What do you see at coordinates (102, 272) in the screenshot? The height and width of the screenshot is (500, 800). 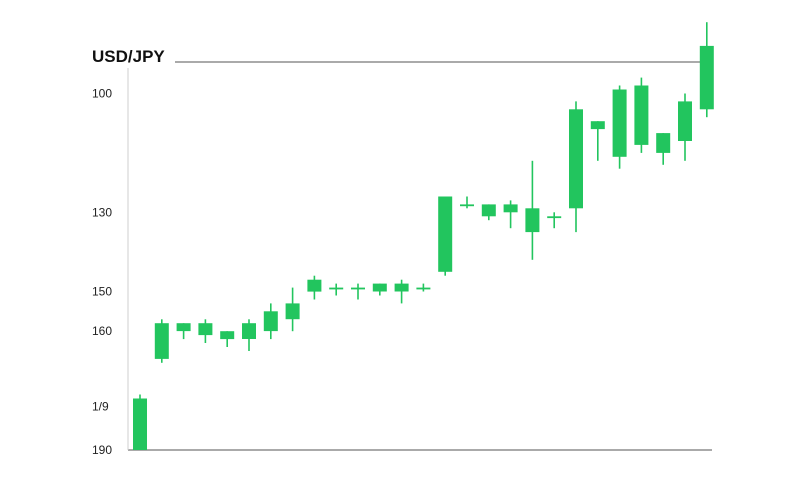 I see `y-axis-ticks: 100 130 150 160 1/9 190` at bounding box center [102, 272].